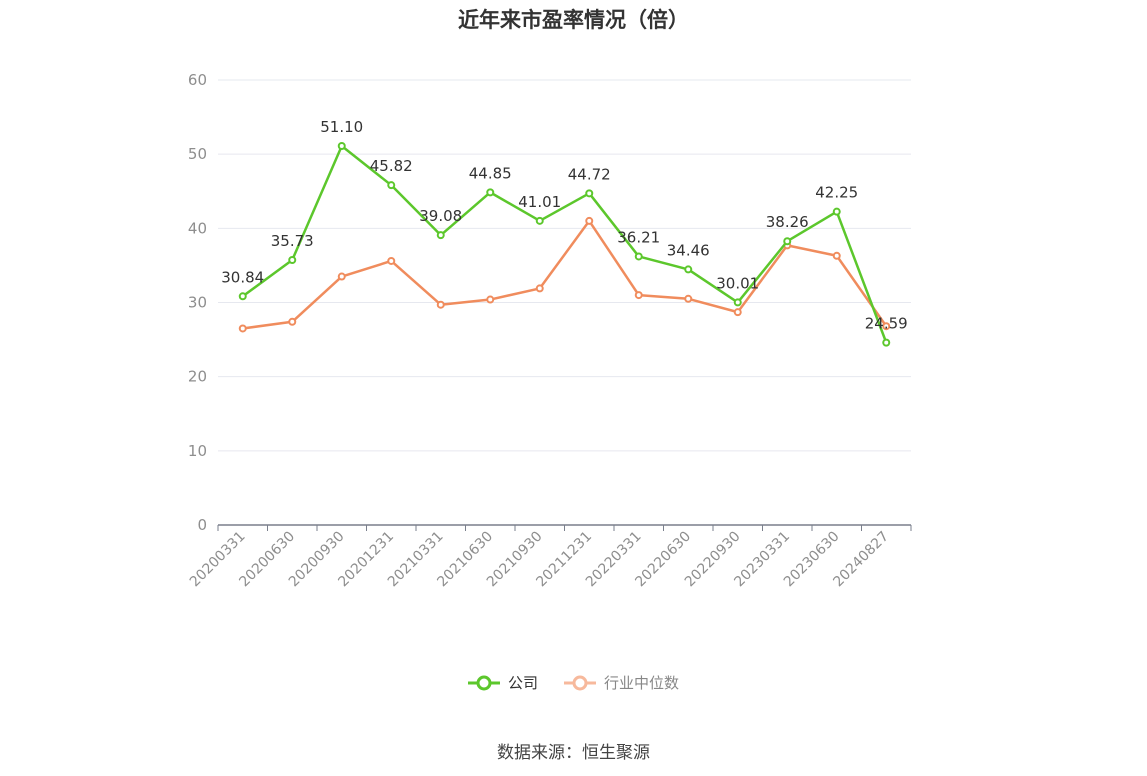 This screenshot has width=1147, height=776. I want to click on y-tick-label: 10, so click(197, 451).